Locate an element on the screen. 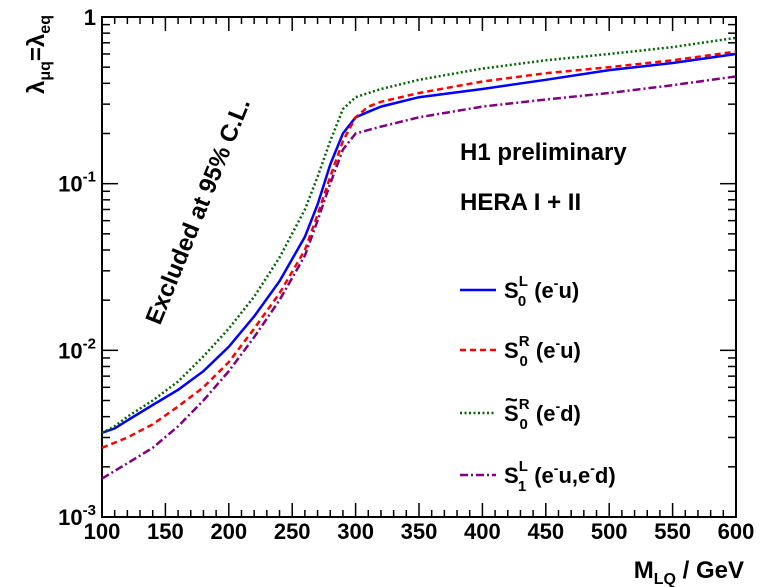  x-tick-label: 400 is located at coordinates (482, 531).